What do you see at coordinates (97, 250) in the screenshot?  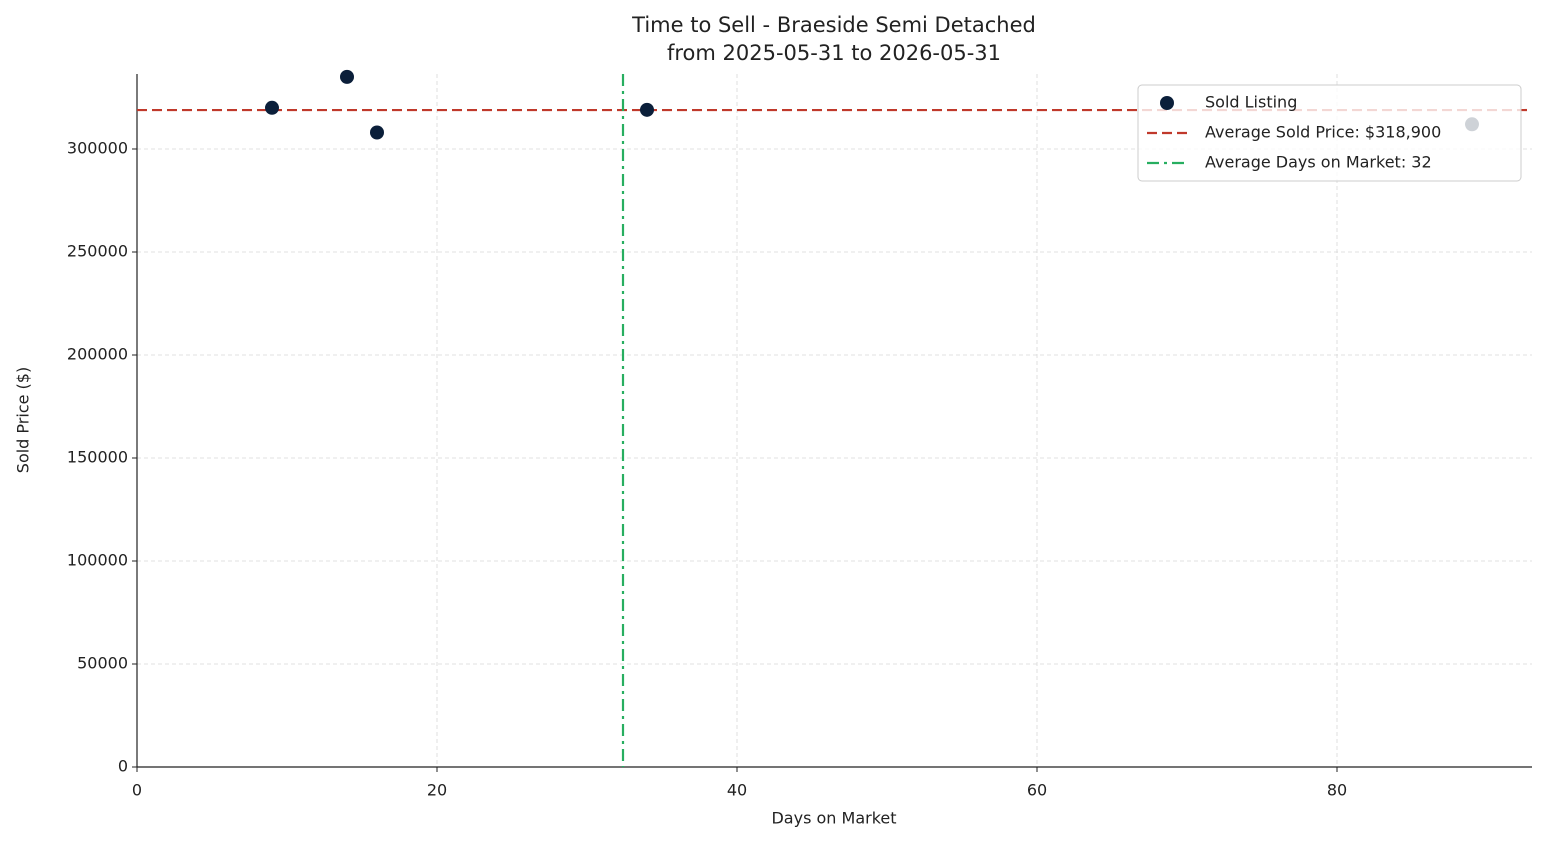 I see `y-tick-label: 250000` at bounding box center [97, 250].